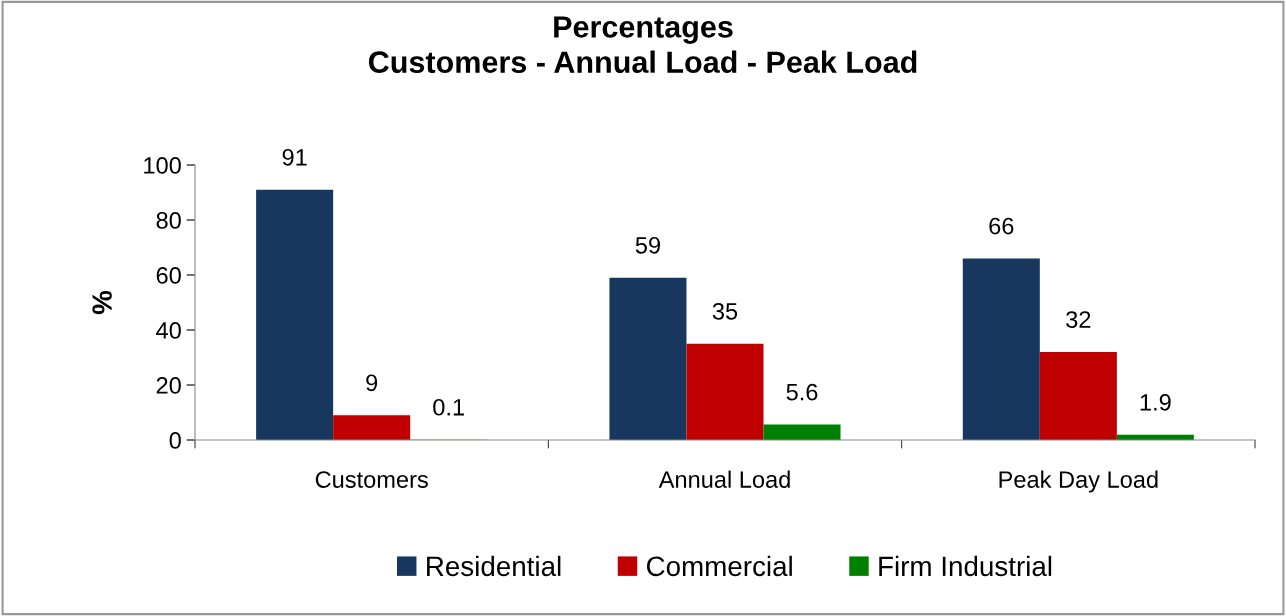 The image size is (1286, 616). I want to click on data-label: 5.6, so click(802, 392).